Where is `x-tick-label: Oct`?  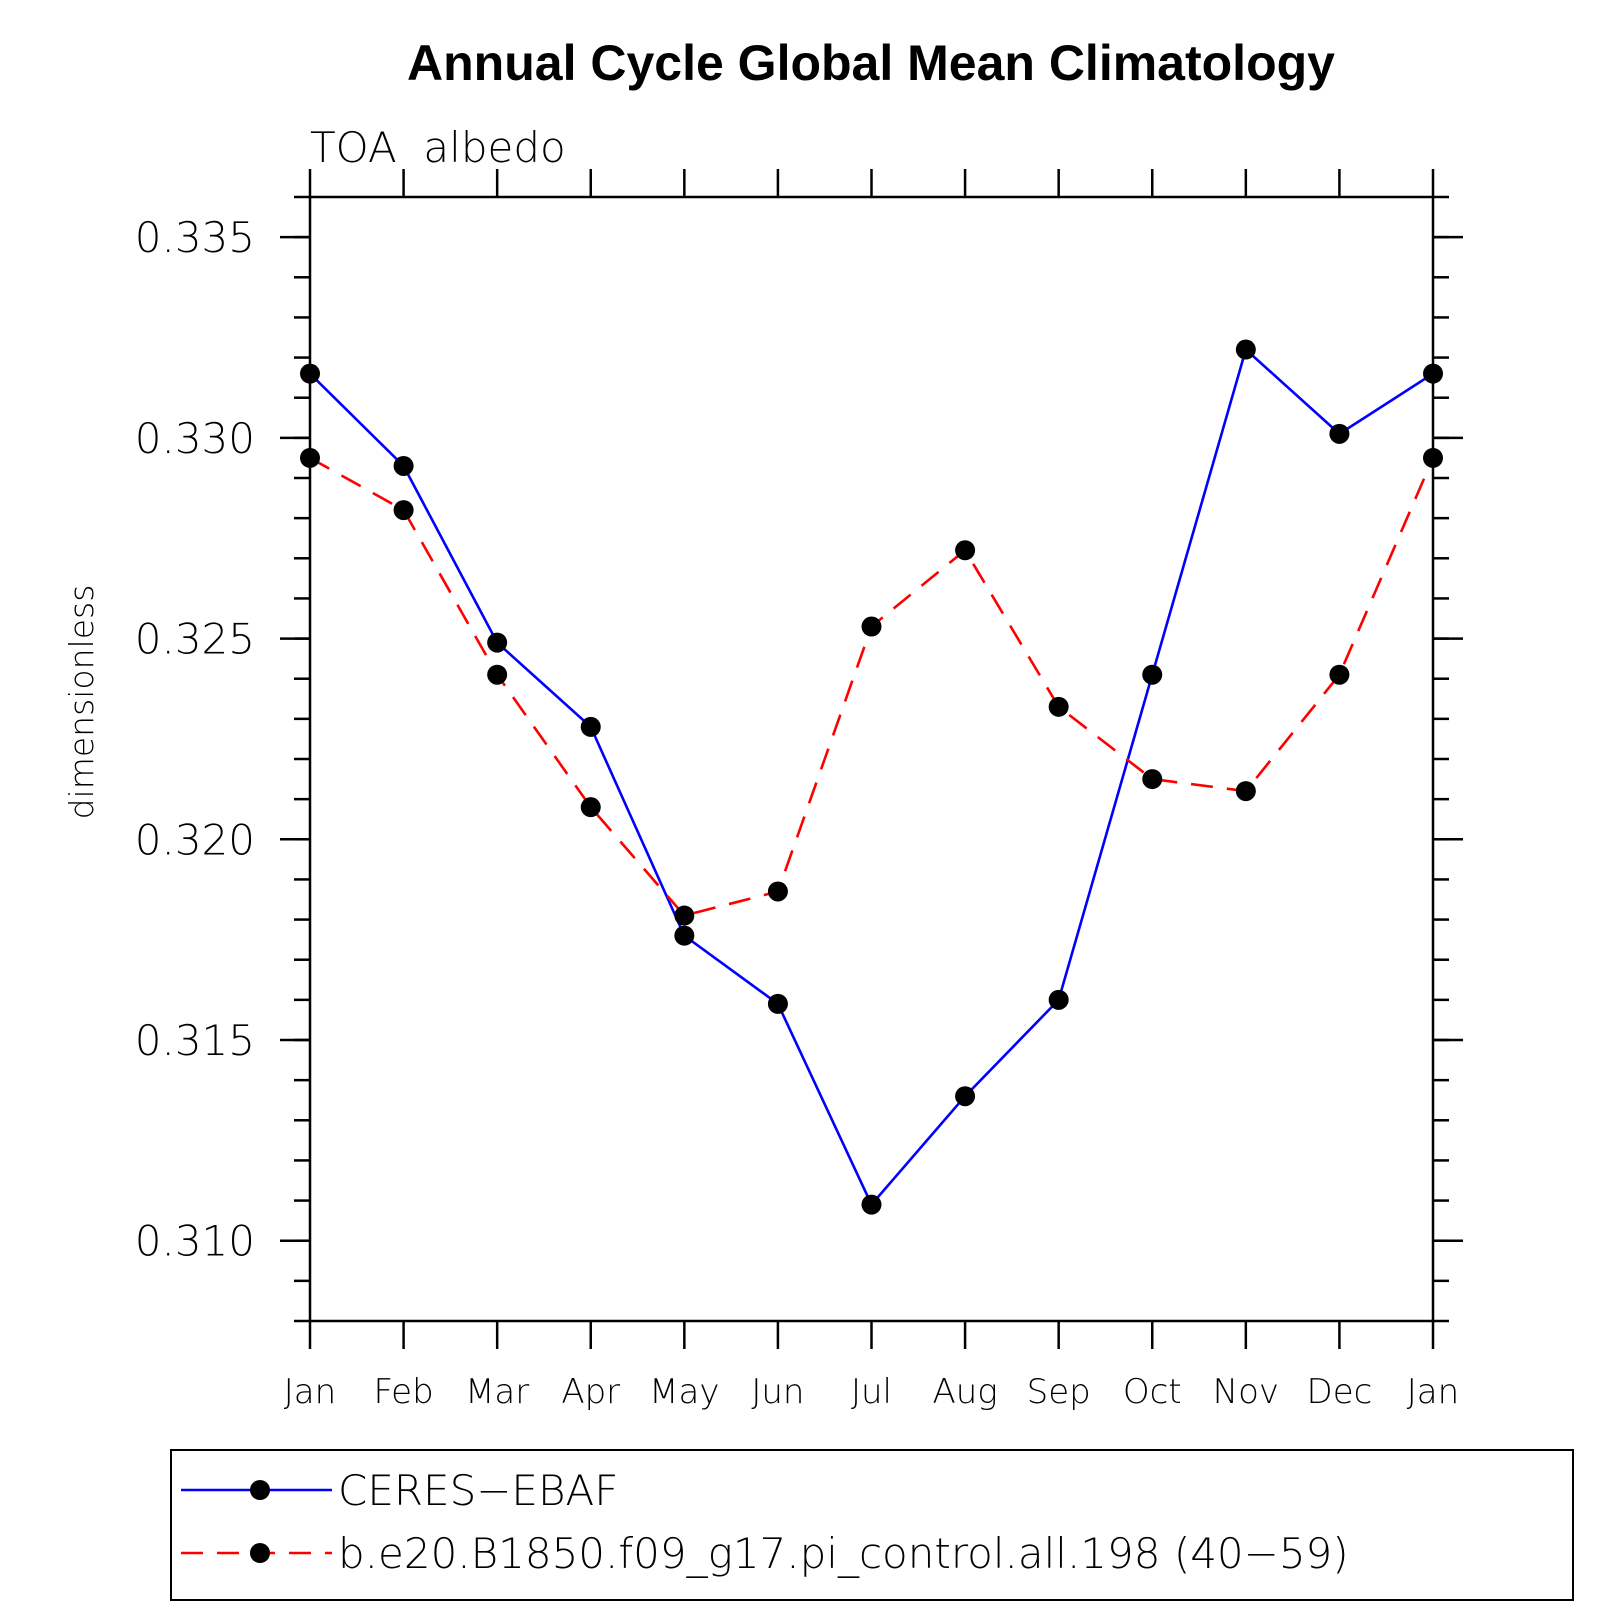
x-tick-label: Oct is located at coordinates (1152, 1392).